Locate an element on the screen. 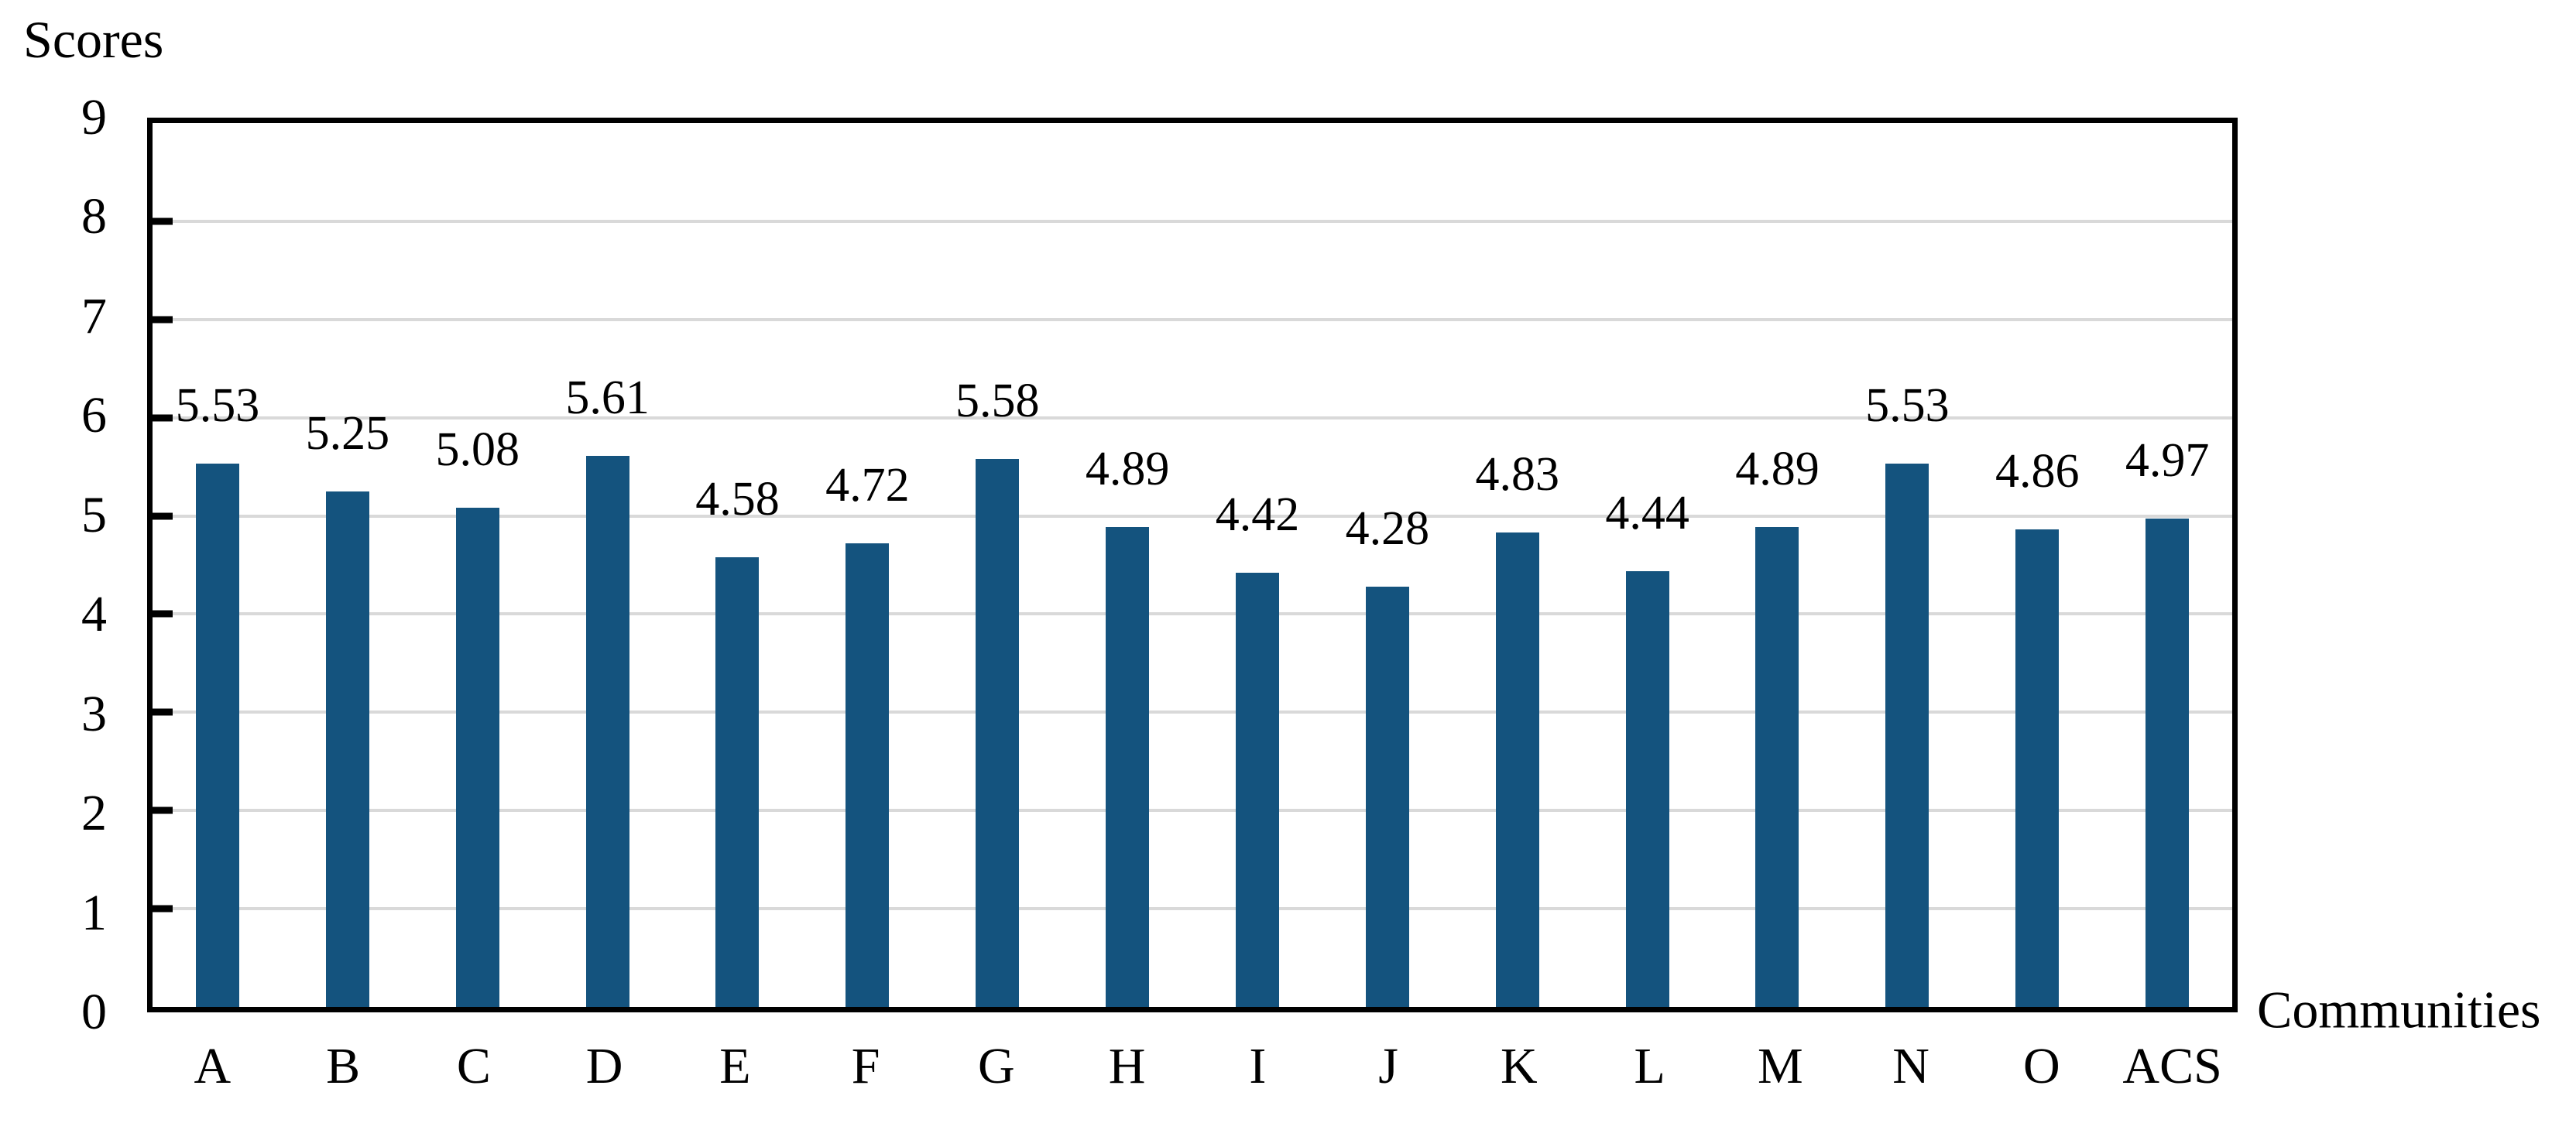  x-axis-title: Communities is located at coordinates (2399, 1009).